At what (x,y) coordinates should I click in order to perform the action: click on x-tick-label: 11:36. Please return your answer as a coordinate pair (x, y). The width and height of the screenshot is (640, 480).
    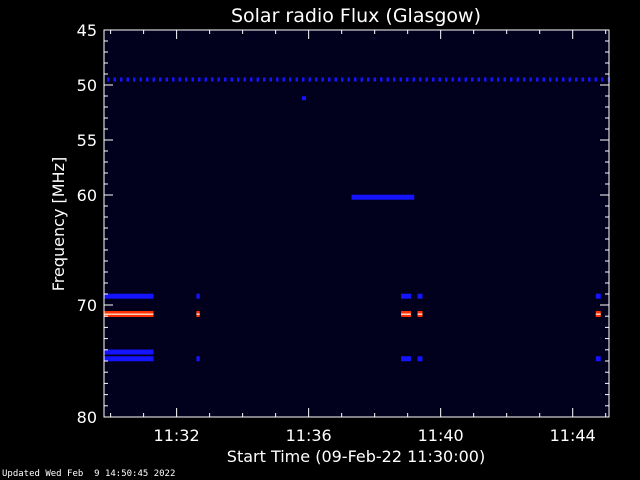
    Looking at the image, I should click on (309, 435).